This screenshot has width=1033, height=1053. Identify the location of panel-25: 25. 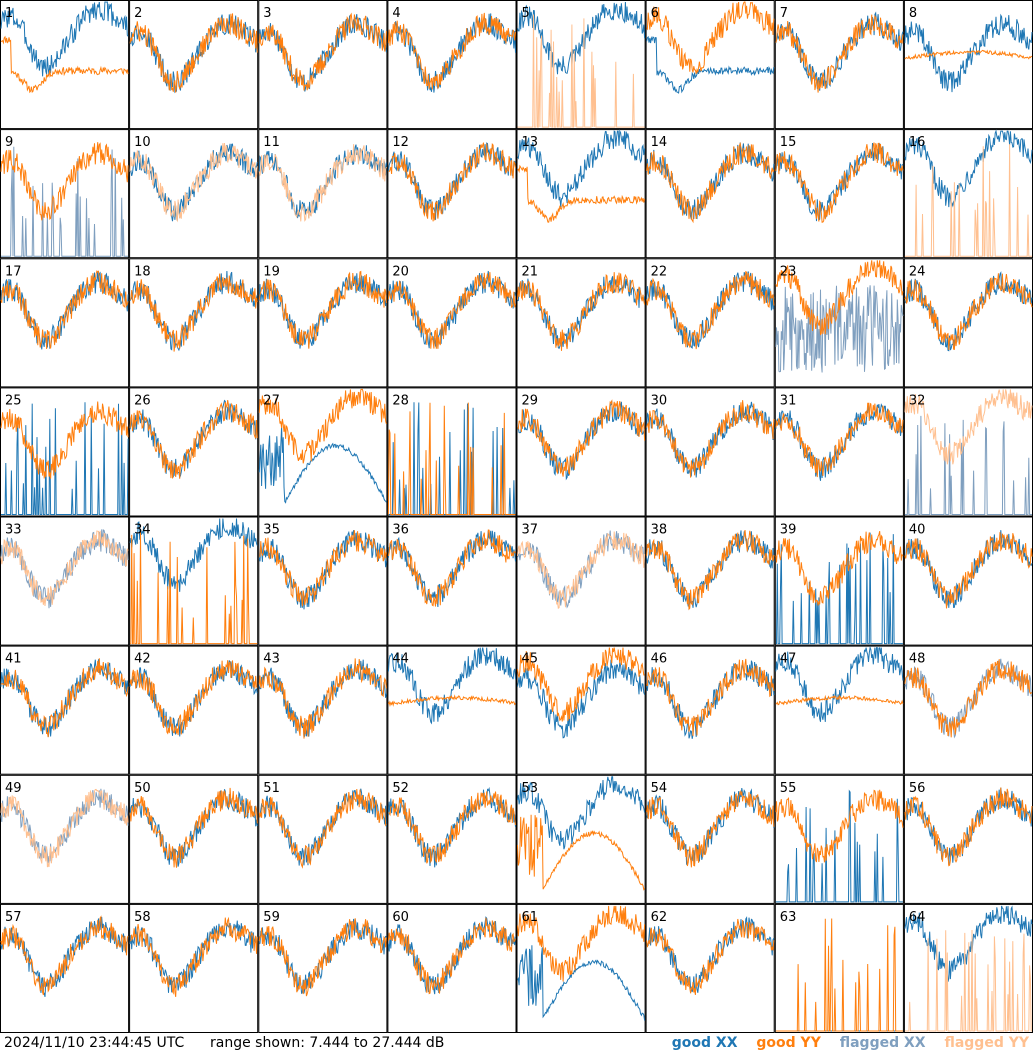
(65, 452).